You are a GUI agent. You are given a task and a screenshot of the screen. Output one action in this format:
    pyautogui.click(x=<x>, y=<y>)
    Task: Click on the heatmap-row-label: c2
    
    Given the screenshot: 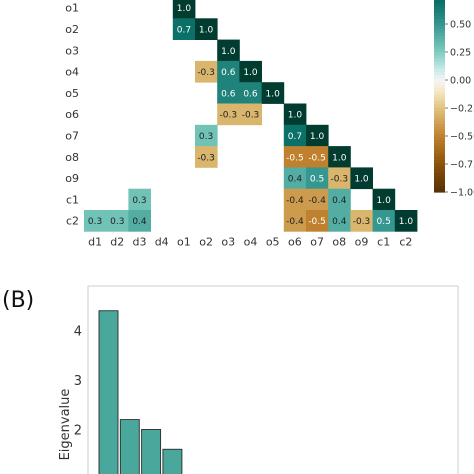 What is the action you would take?
    pyautogui.click(x=72, y=221)
    